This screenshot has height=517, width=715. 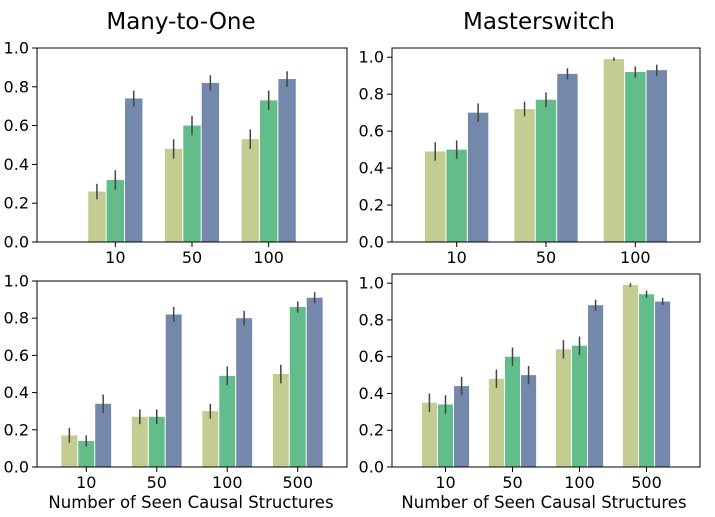 What do you see at coordinates (139, 441) in the screenshot?
I see `bar-3-50-s1` at bounding box center [139, 441].